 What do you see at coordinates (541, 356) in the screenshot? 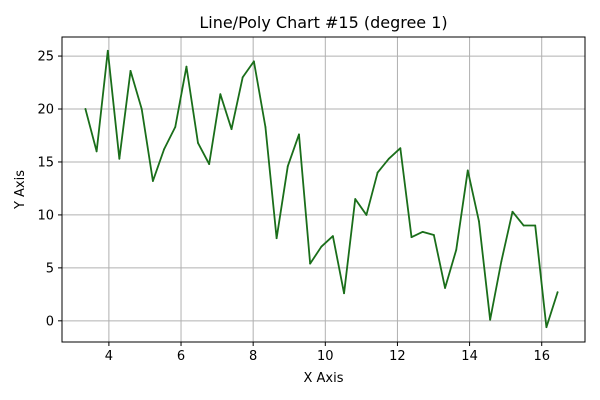
I see `x-tick-label: 16` at bounding box center [541, 356].